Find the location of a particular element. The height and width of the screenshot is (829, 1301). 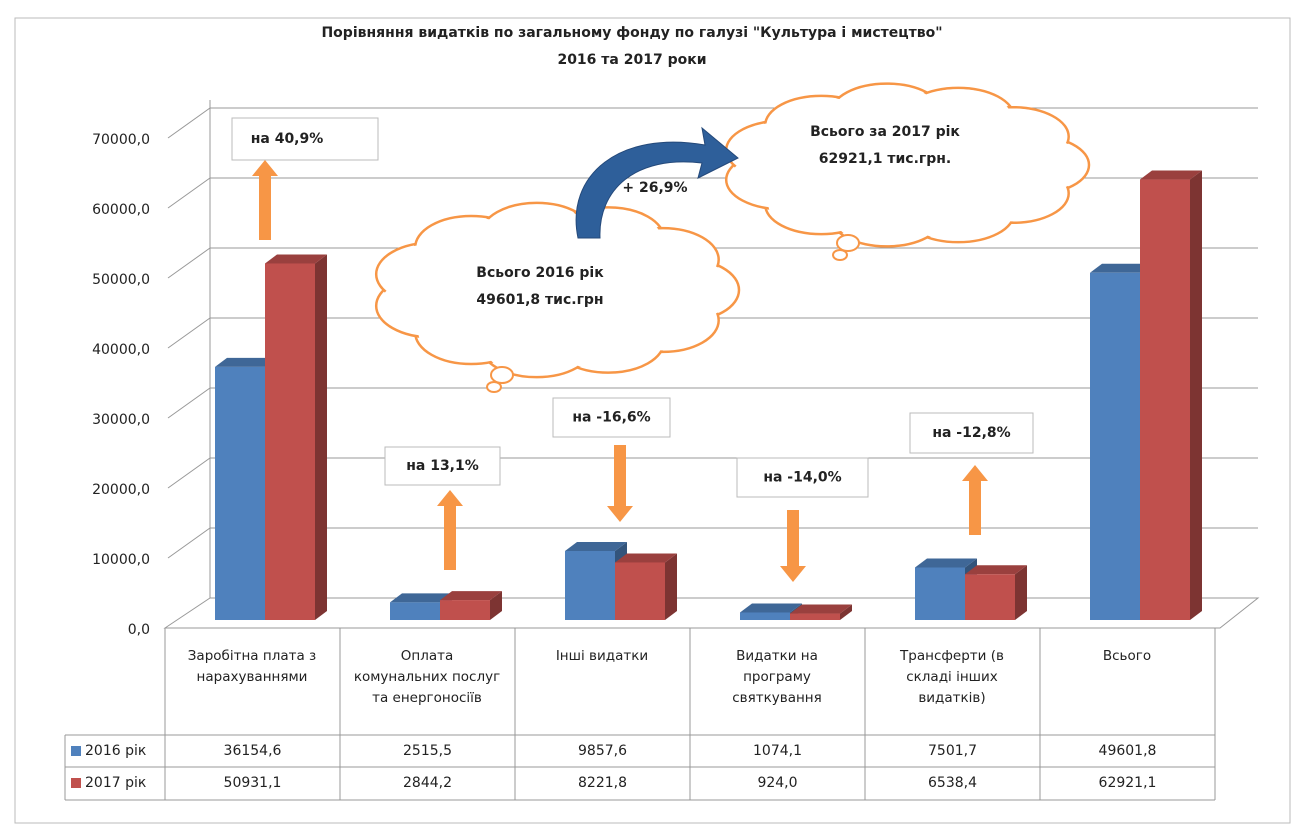

y-tick-label: 70000,0 is located at coordinates (121, 140).